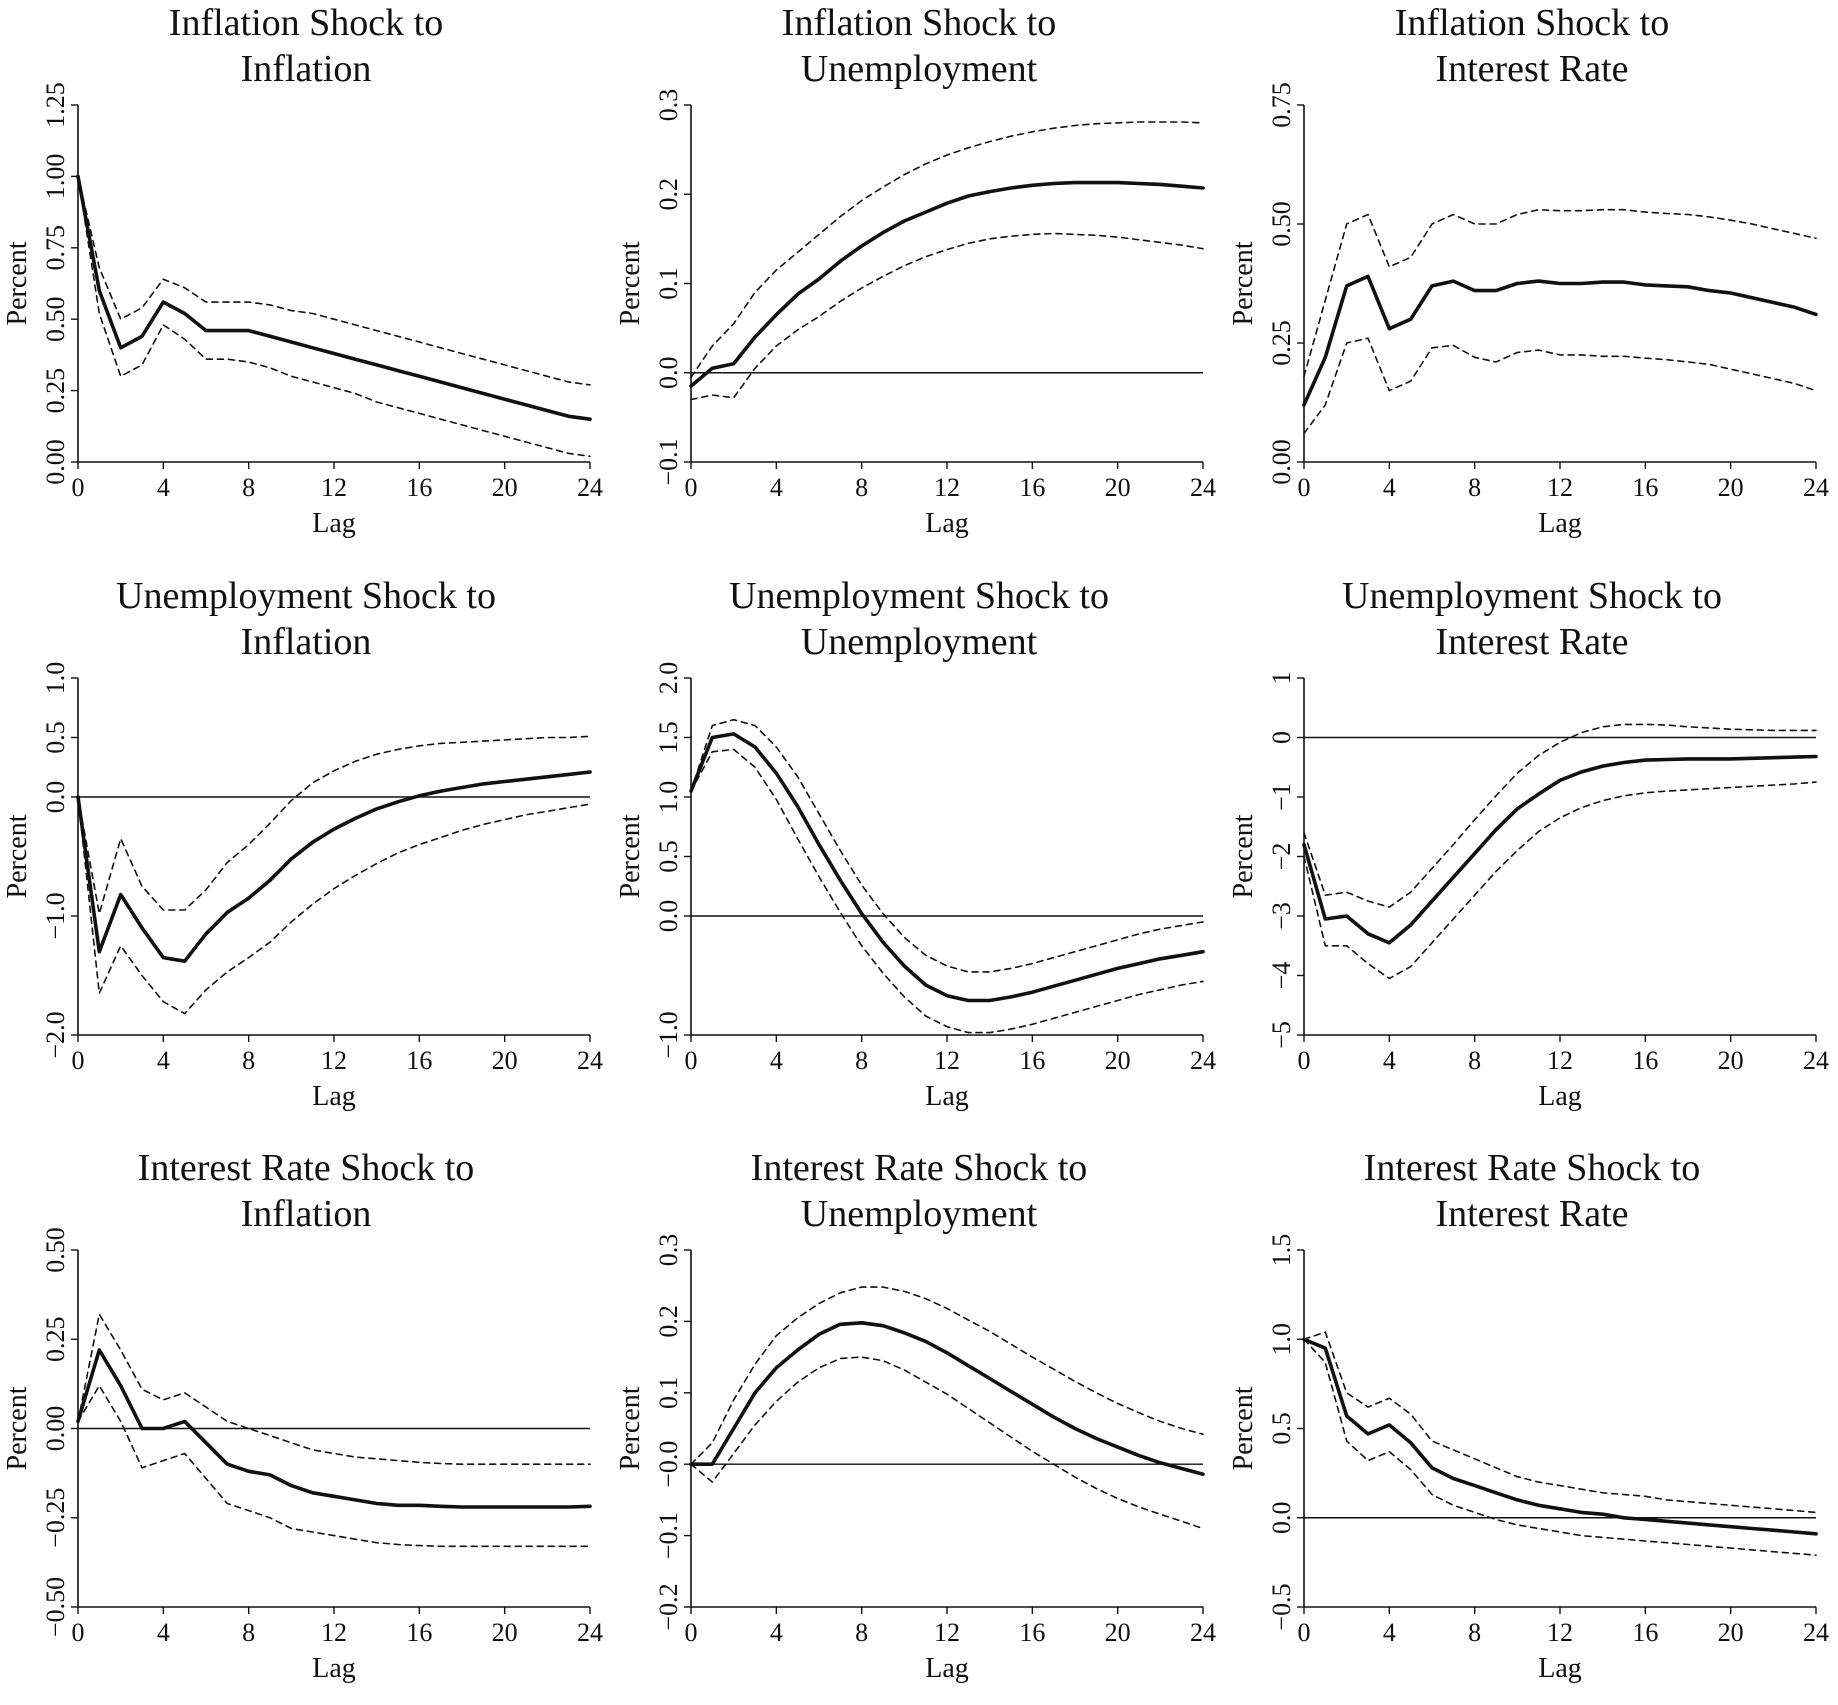 This screenshot has width=1838, height=1705. I want to click on chart-title-line: Unemployment, so click(919, 69).